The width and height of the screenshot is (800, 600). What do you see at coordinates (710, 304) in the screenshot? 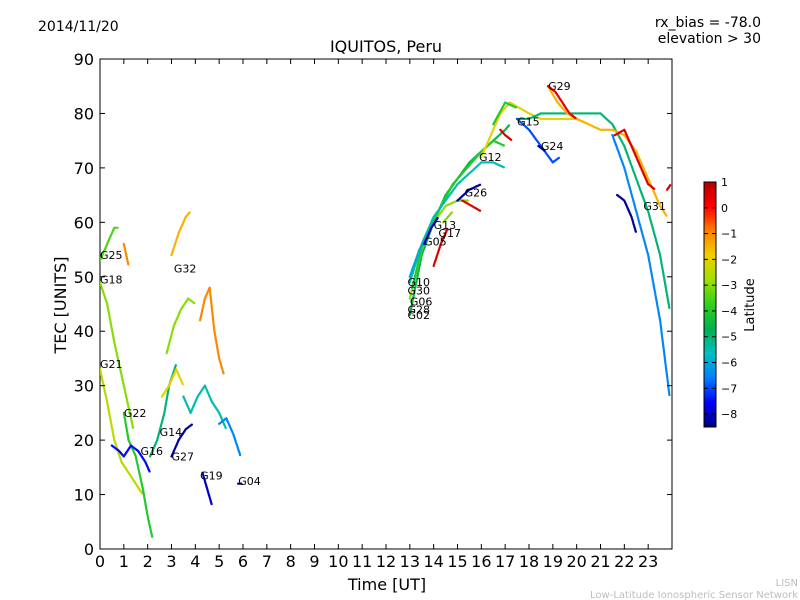
I see `colorbar` at bounding box center [710, 304].